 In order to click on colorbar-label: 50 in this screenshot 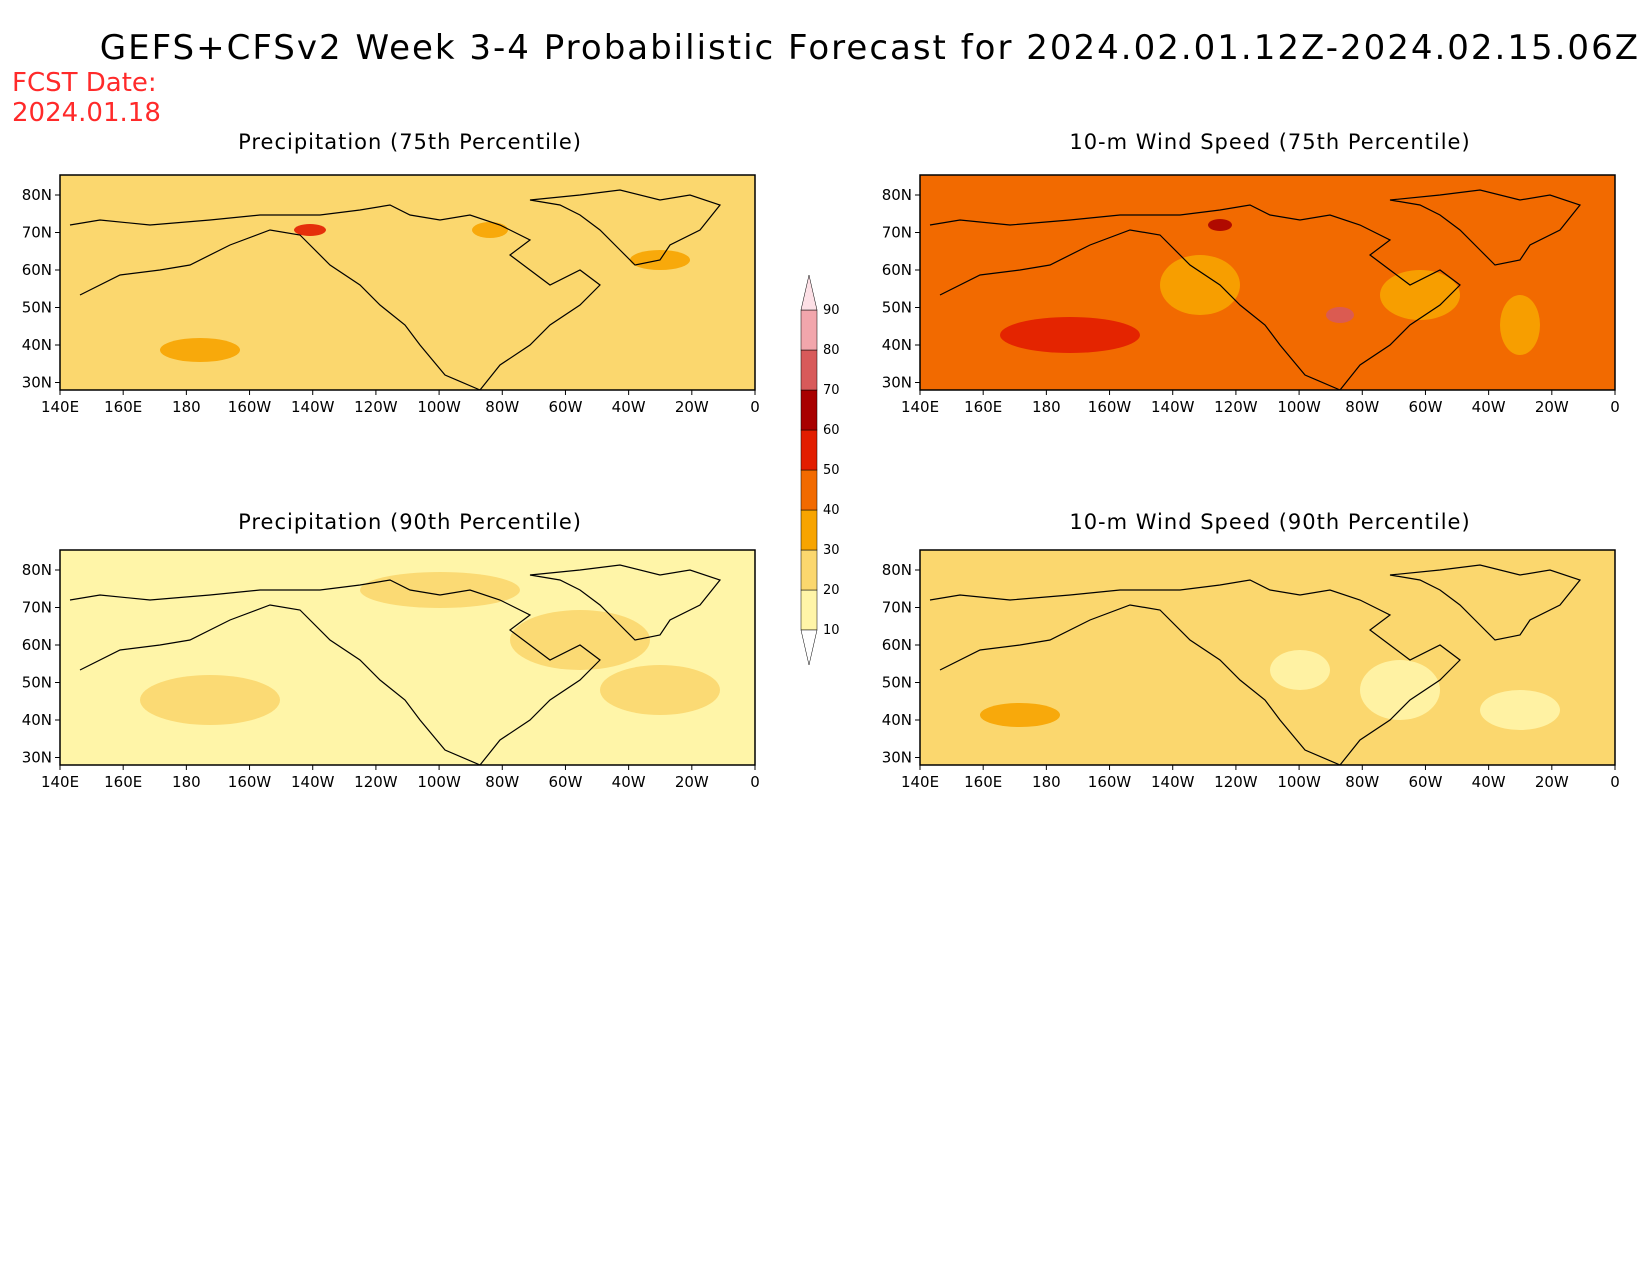, I will do `click(831, 470)`.